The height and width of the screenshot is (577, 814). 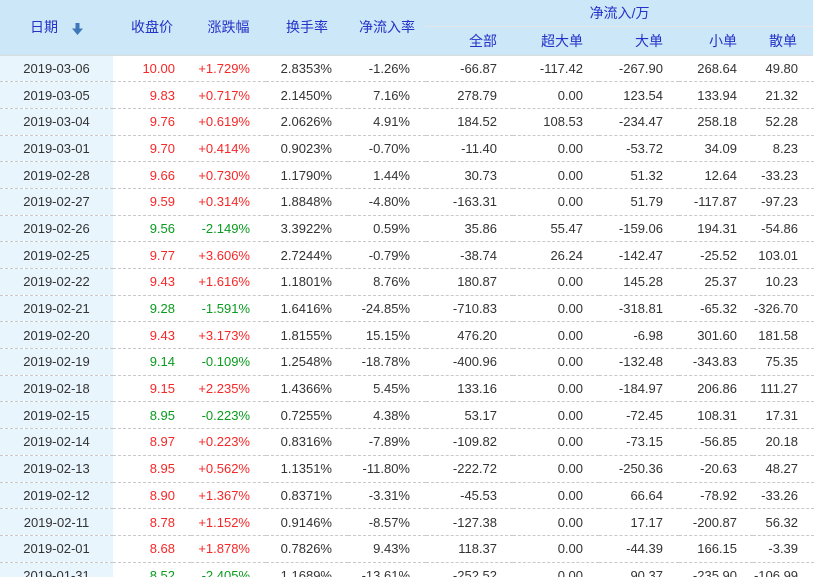 I want to click on turnover-cell: 3.3922%, so click(x=307, y=229).